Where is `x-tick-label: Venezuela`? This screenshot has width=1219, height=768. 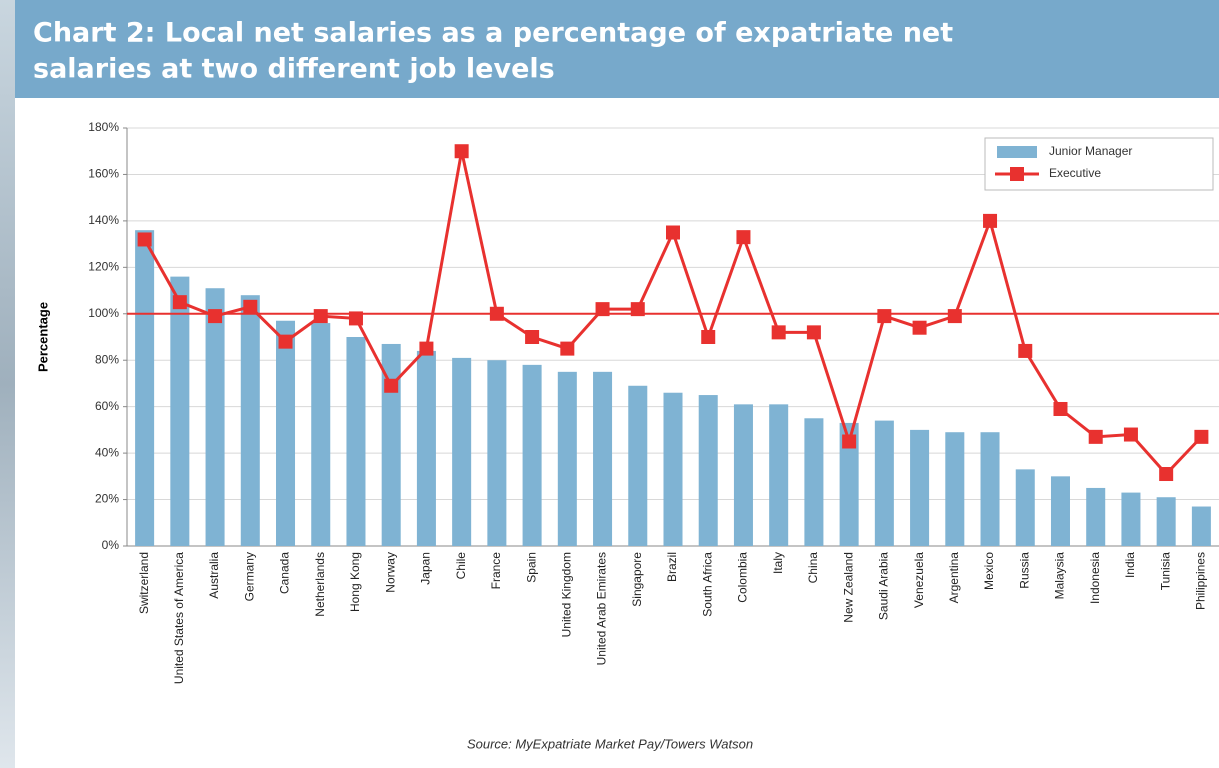
x-tick-label: Venezuela is located at coordinates (919, 580).